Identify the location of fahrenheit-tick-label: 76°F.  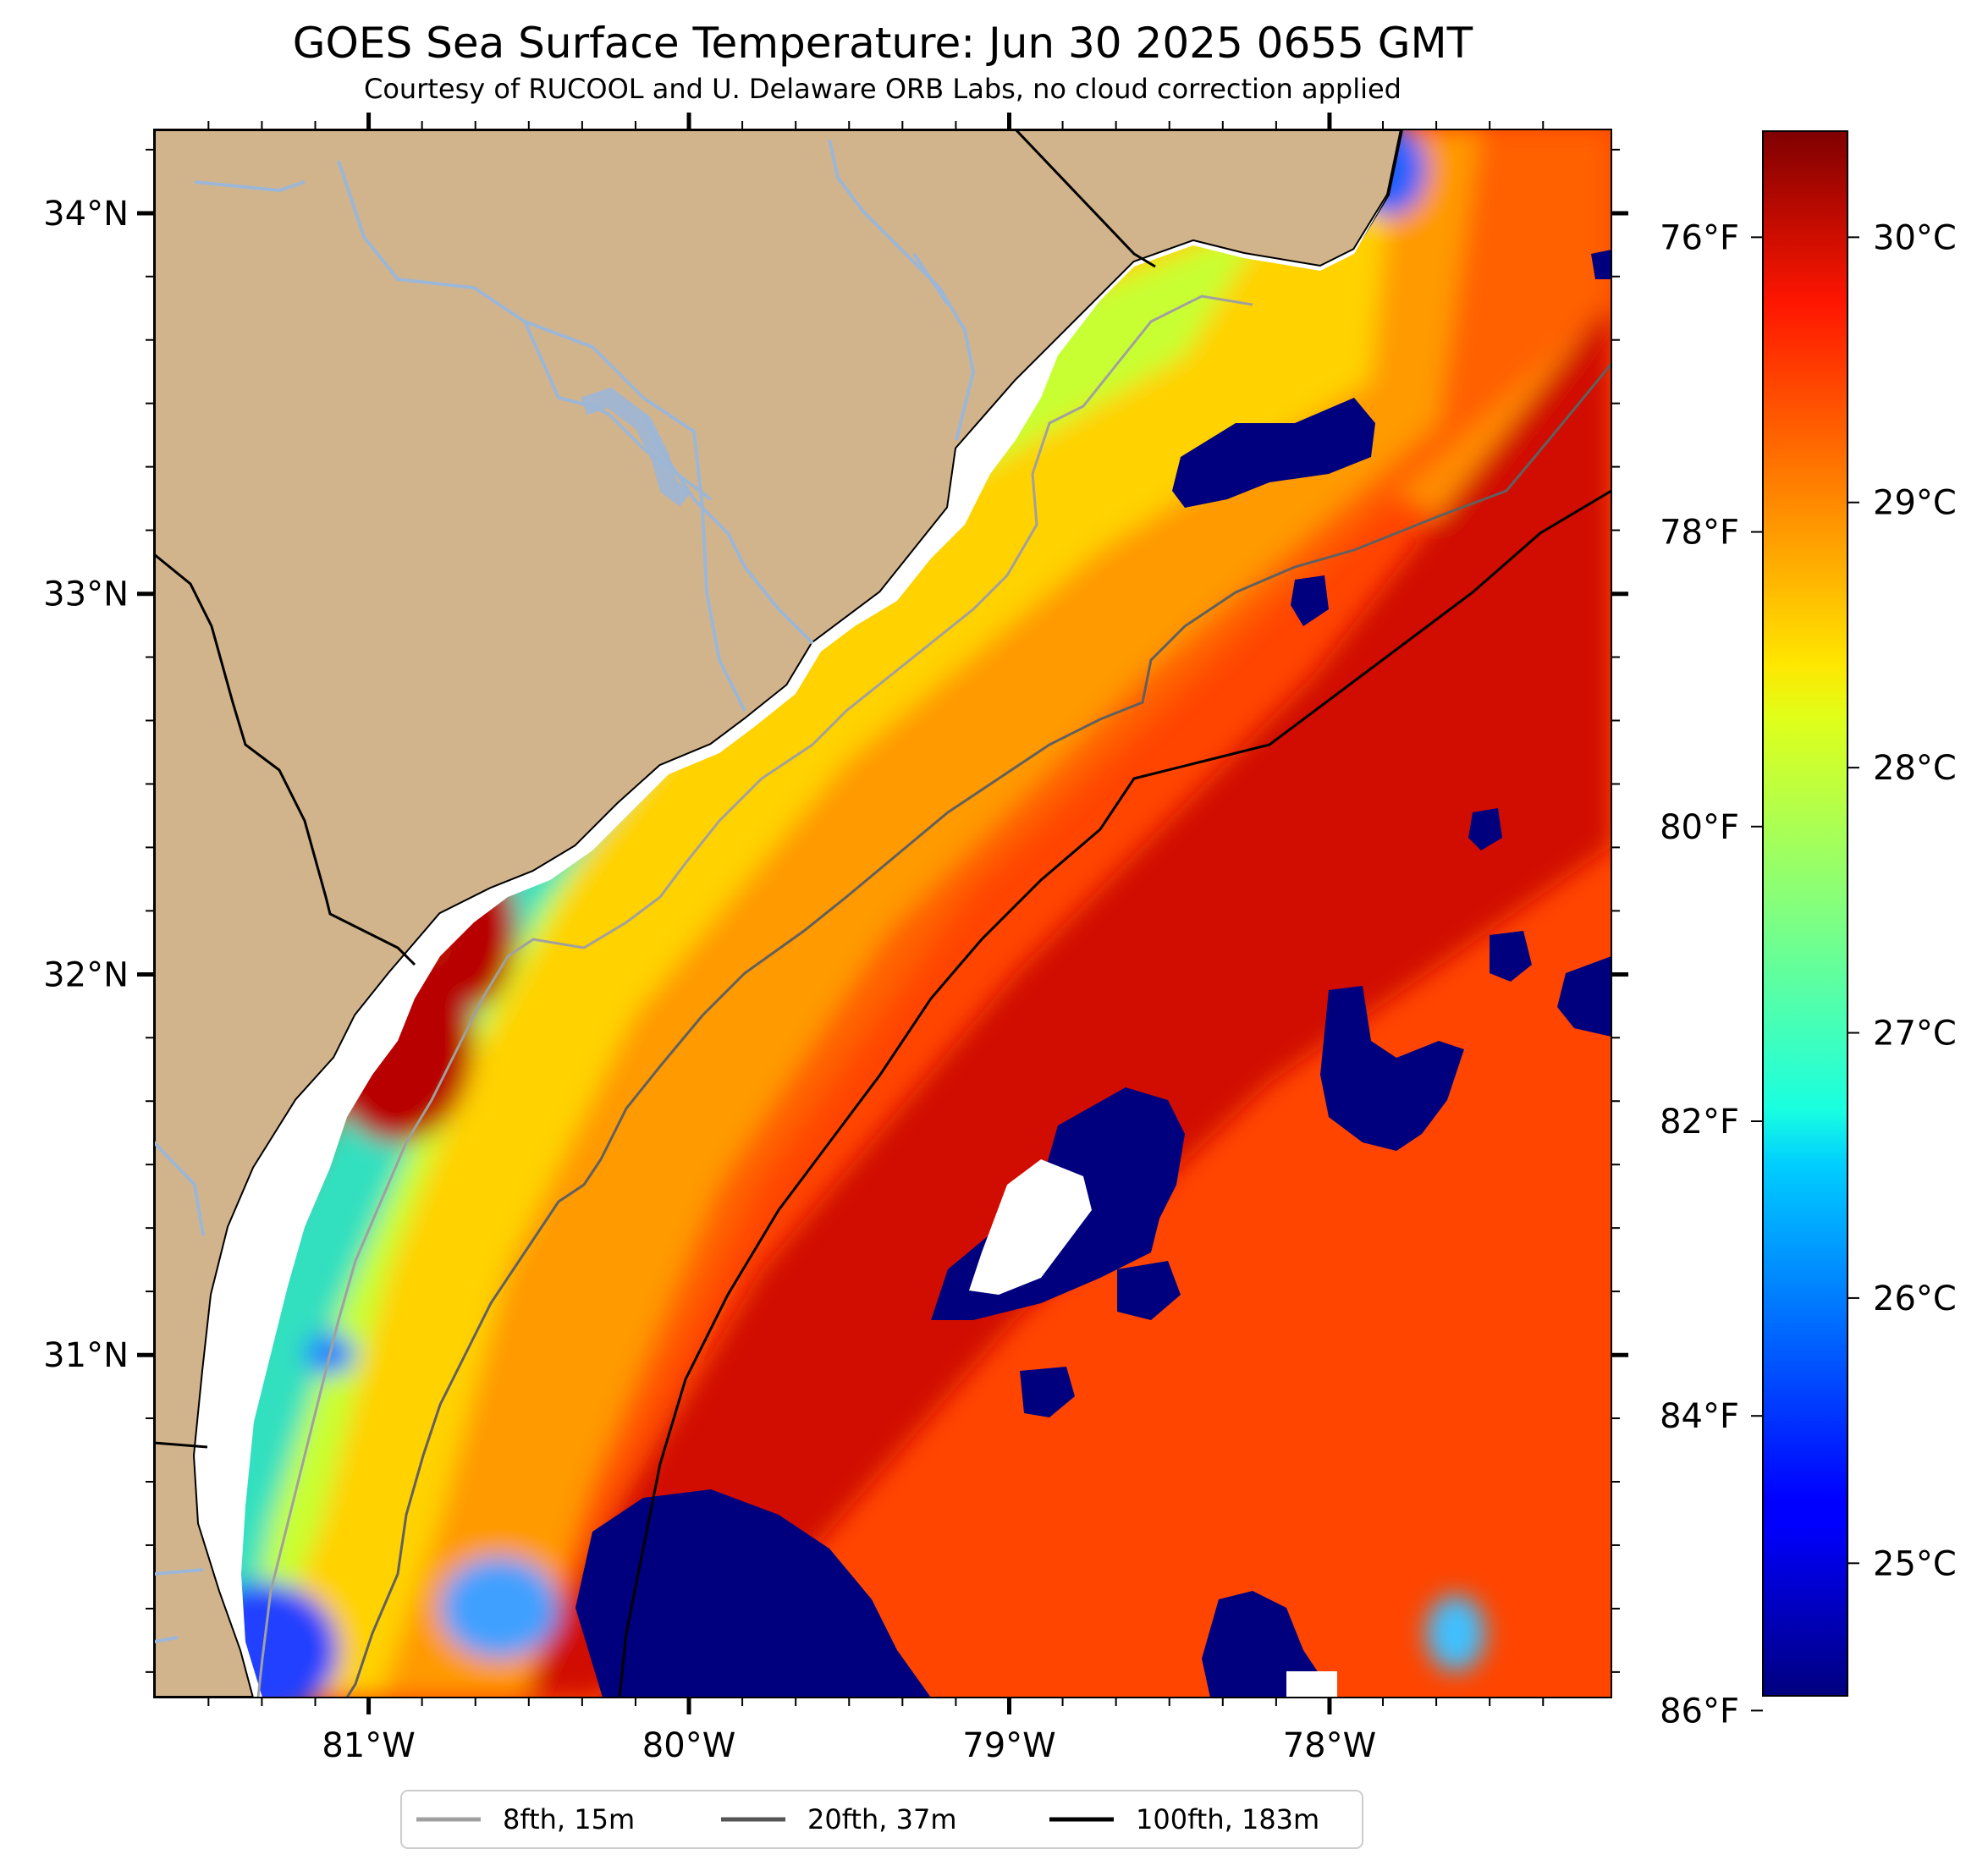
(1699, 238).